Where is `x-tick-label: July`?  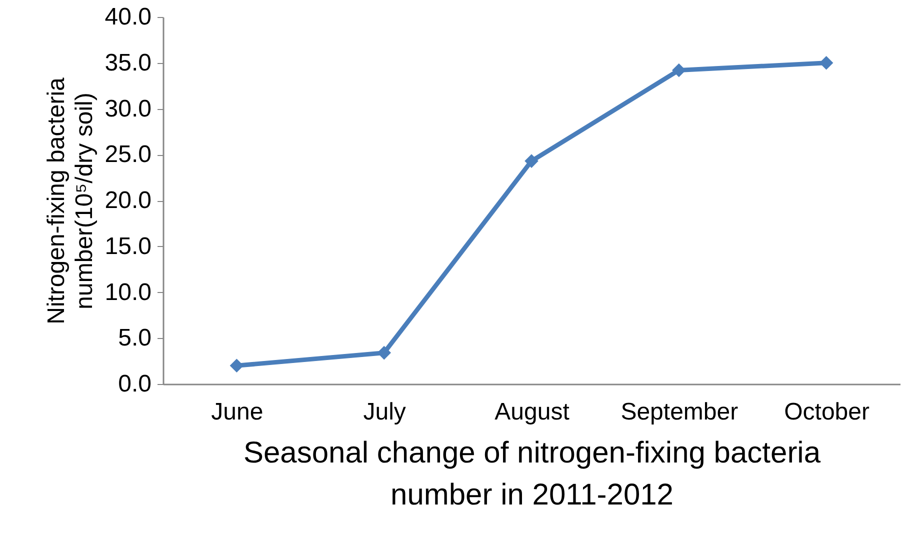
x-tick-label: July is located at coordinates (384, 412).